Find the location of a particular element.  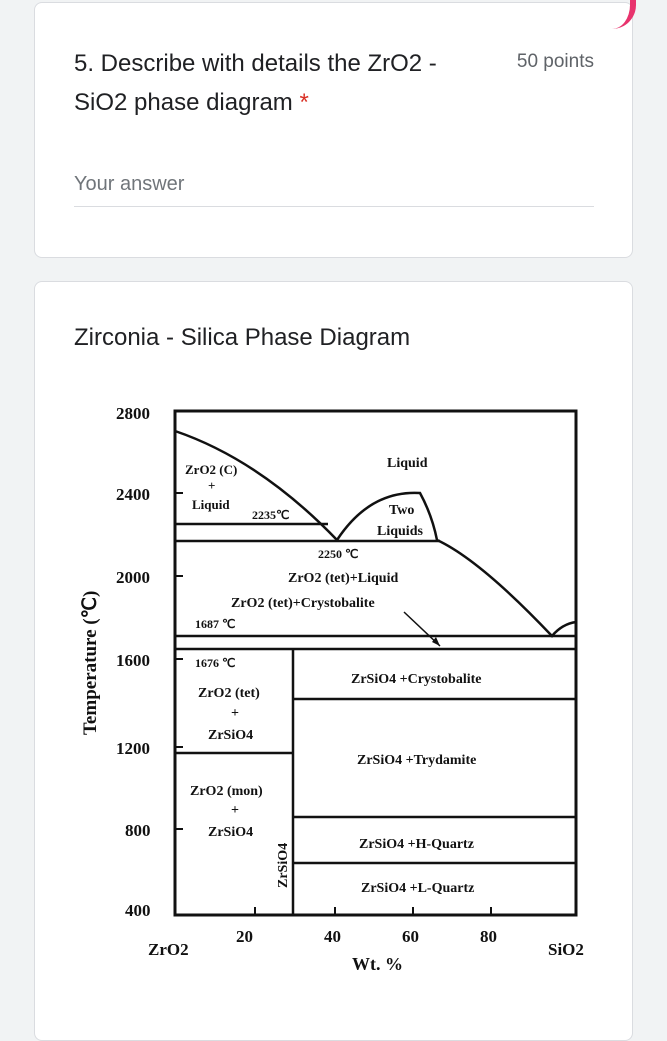

x-tick-label: 40 is located at coordinates (332, 936).